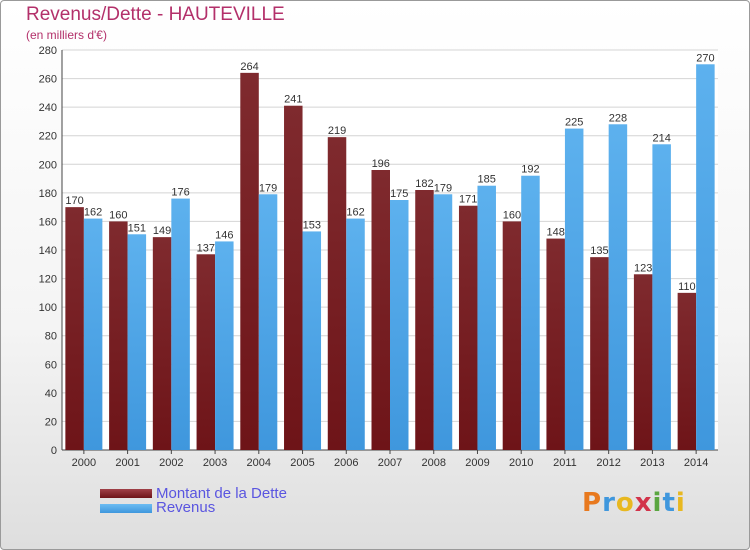 The height and width of the screenshot is (550, 750). What do you see at coordinates (206, 248) in the screenshot?
I see `data-label: 137` at bounding box center [206, 248].